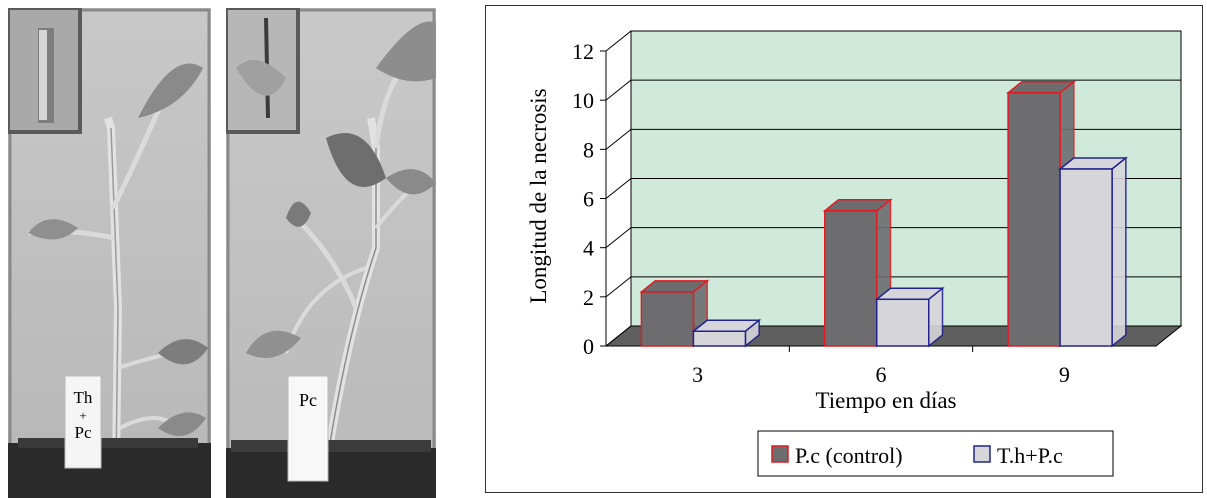 This screenshot has width=1207, height=498. What do you see at coordinates (583, 51) in the screenshot?
I see `y-tick-label: 12` at bounding box center [583, 51].